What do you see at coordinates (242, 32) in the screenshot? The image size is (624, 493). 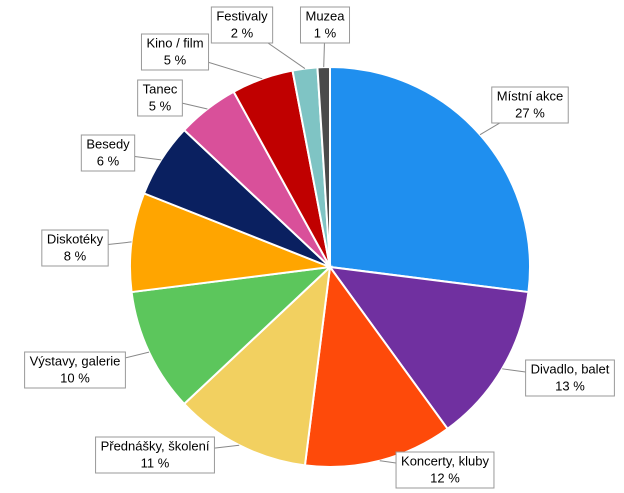 I see `value-label: 2 %` at bounding box center [242, 32].